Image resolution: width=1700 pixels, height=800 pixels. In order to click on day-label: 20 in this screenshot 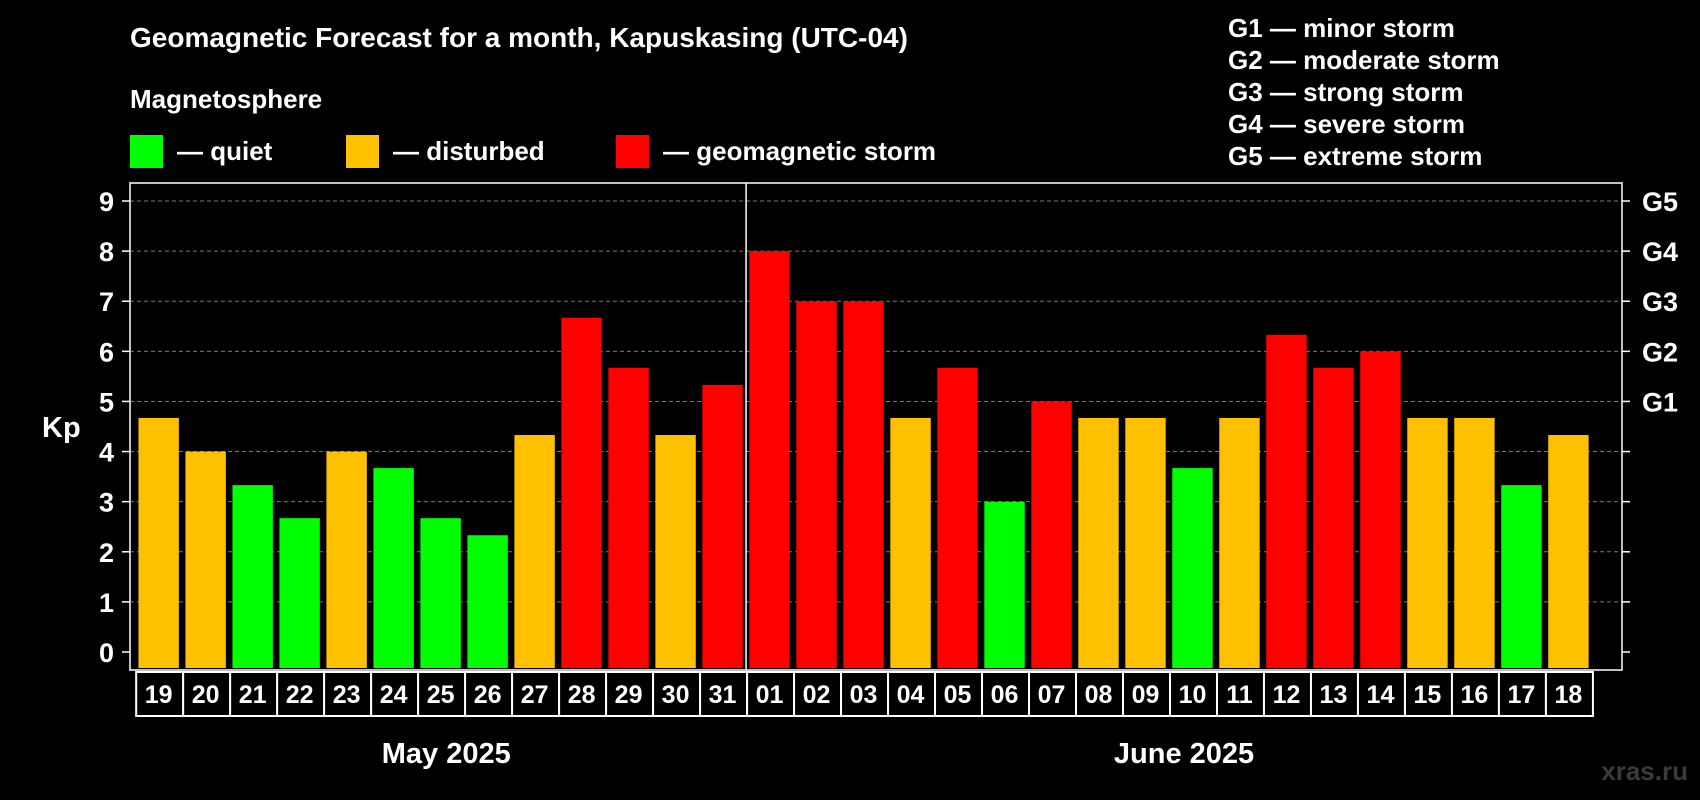, I will do `click(206, 695)`.